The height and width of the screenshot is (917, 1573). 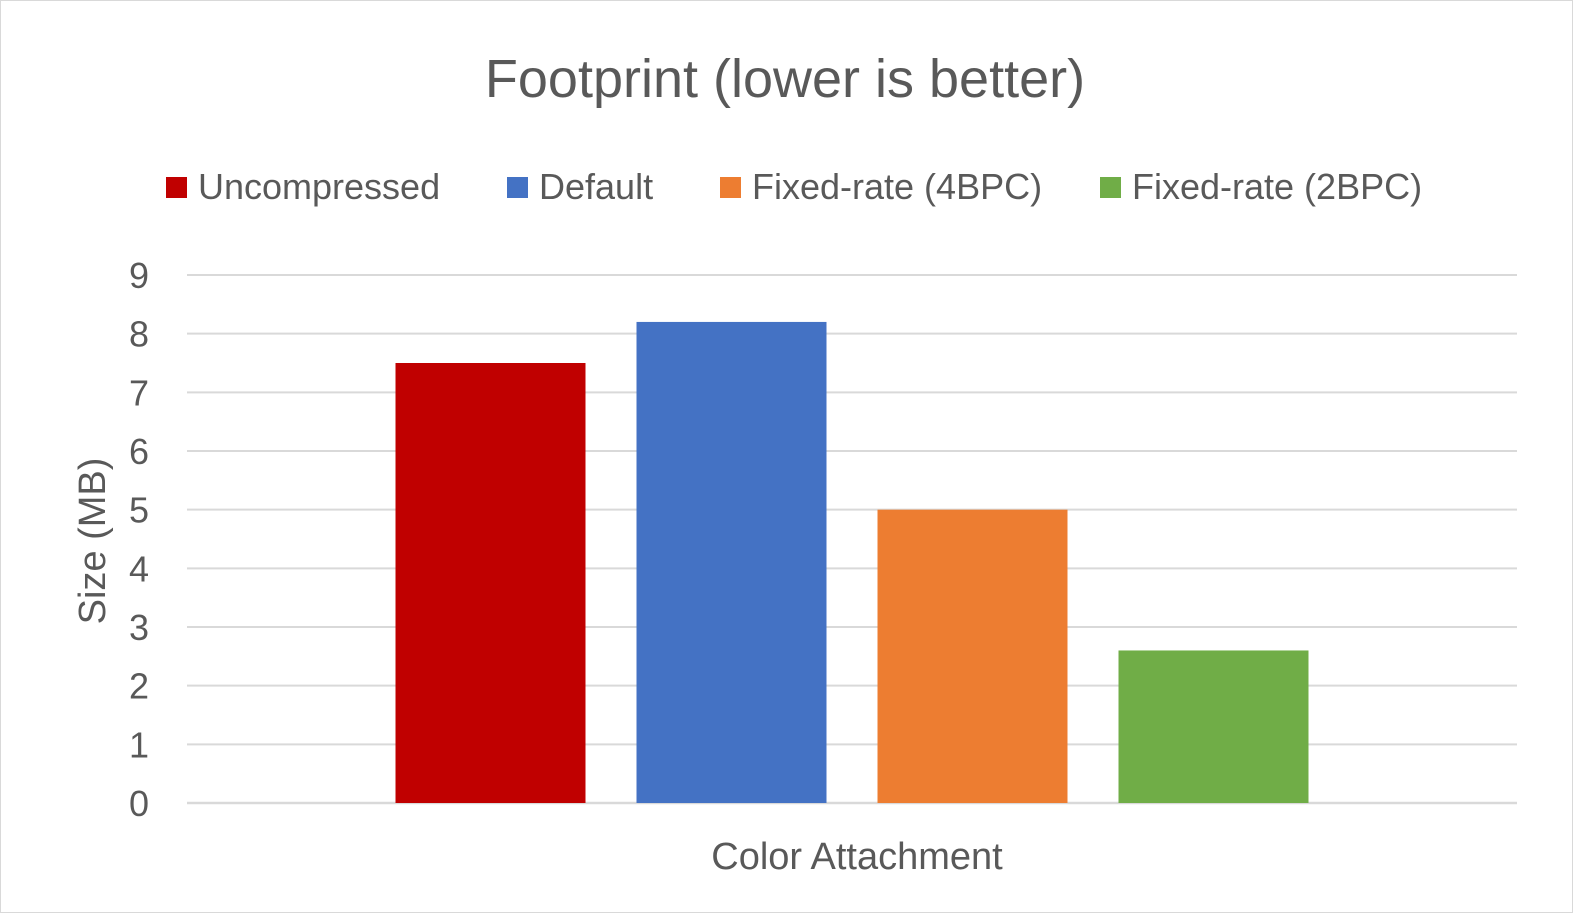 What do you see at coordinates (139, 392) in the screenshot?
I see `y-tick-label: 7` at bounding box center [139, 392].